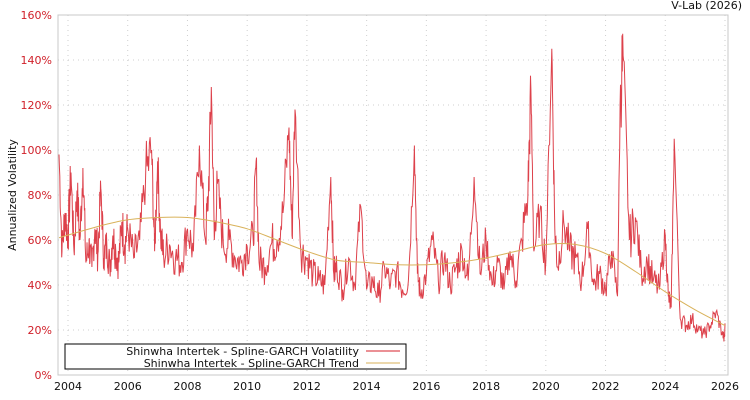 The width and height of the screenshot is (750, 400). What do you see at coordinates (36, 60) in the screenshot?
I see `y-tick-label: 140%` at bounding box center [36, 60].